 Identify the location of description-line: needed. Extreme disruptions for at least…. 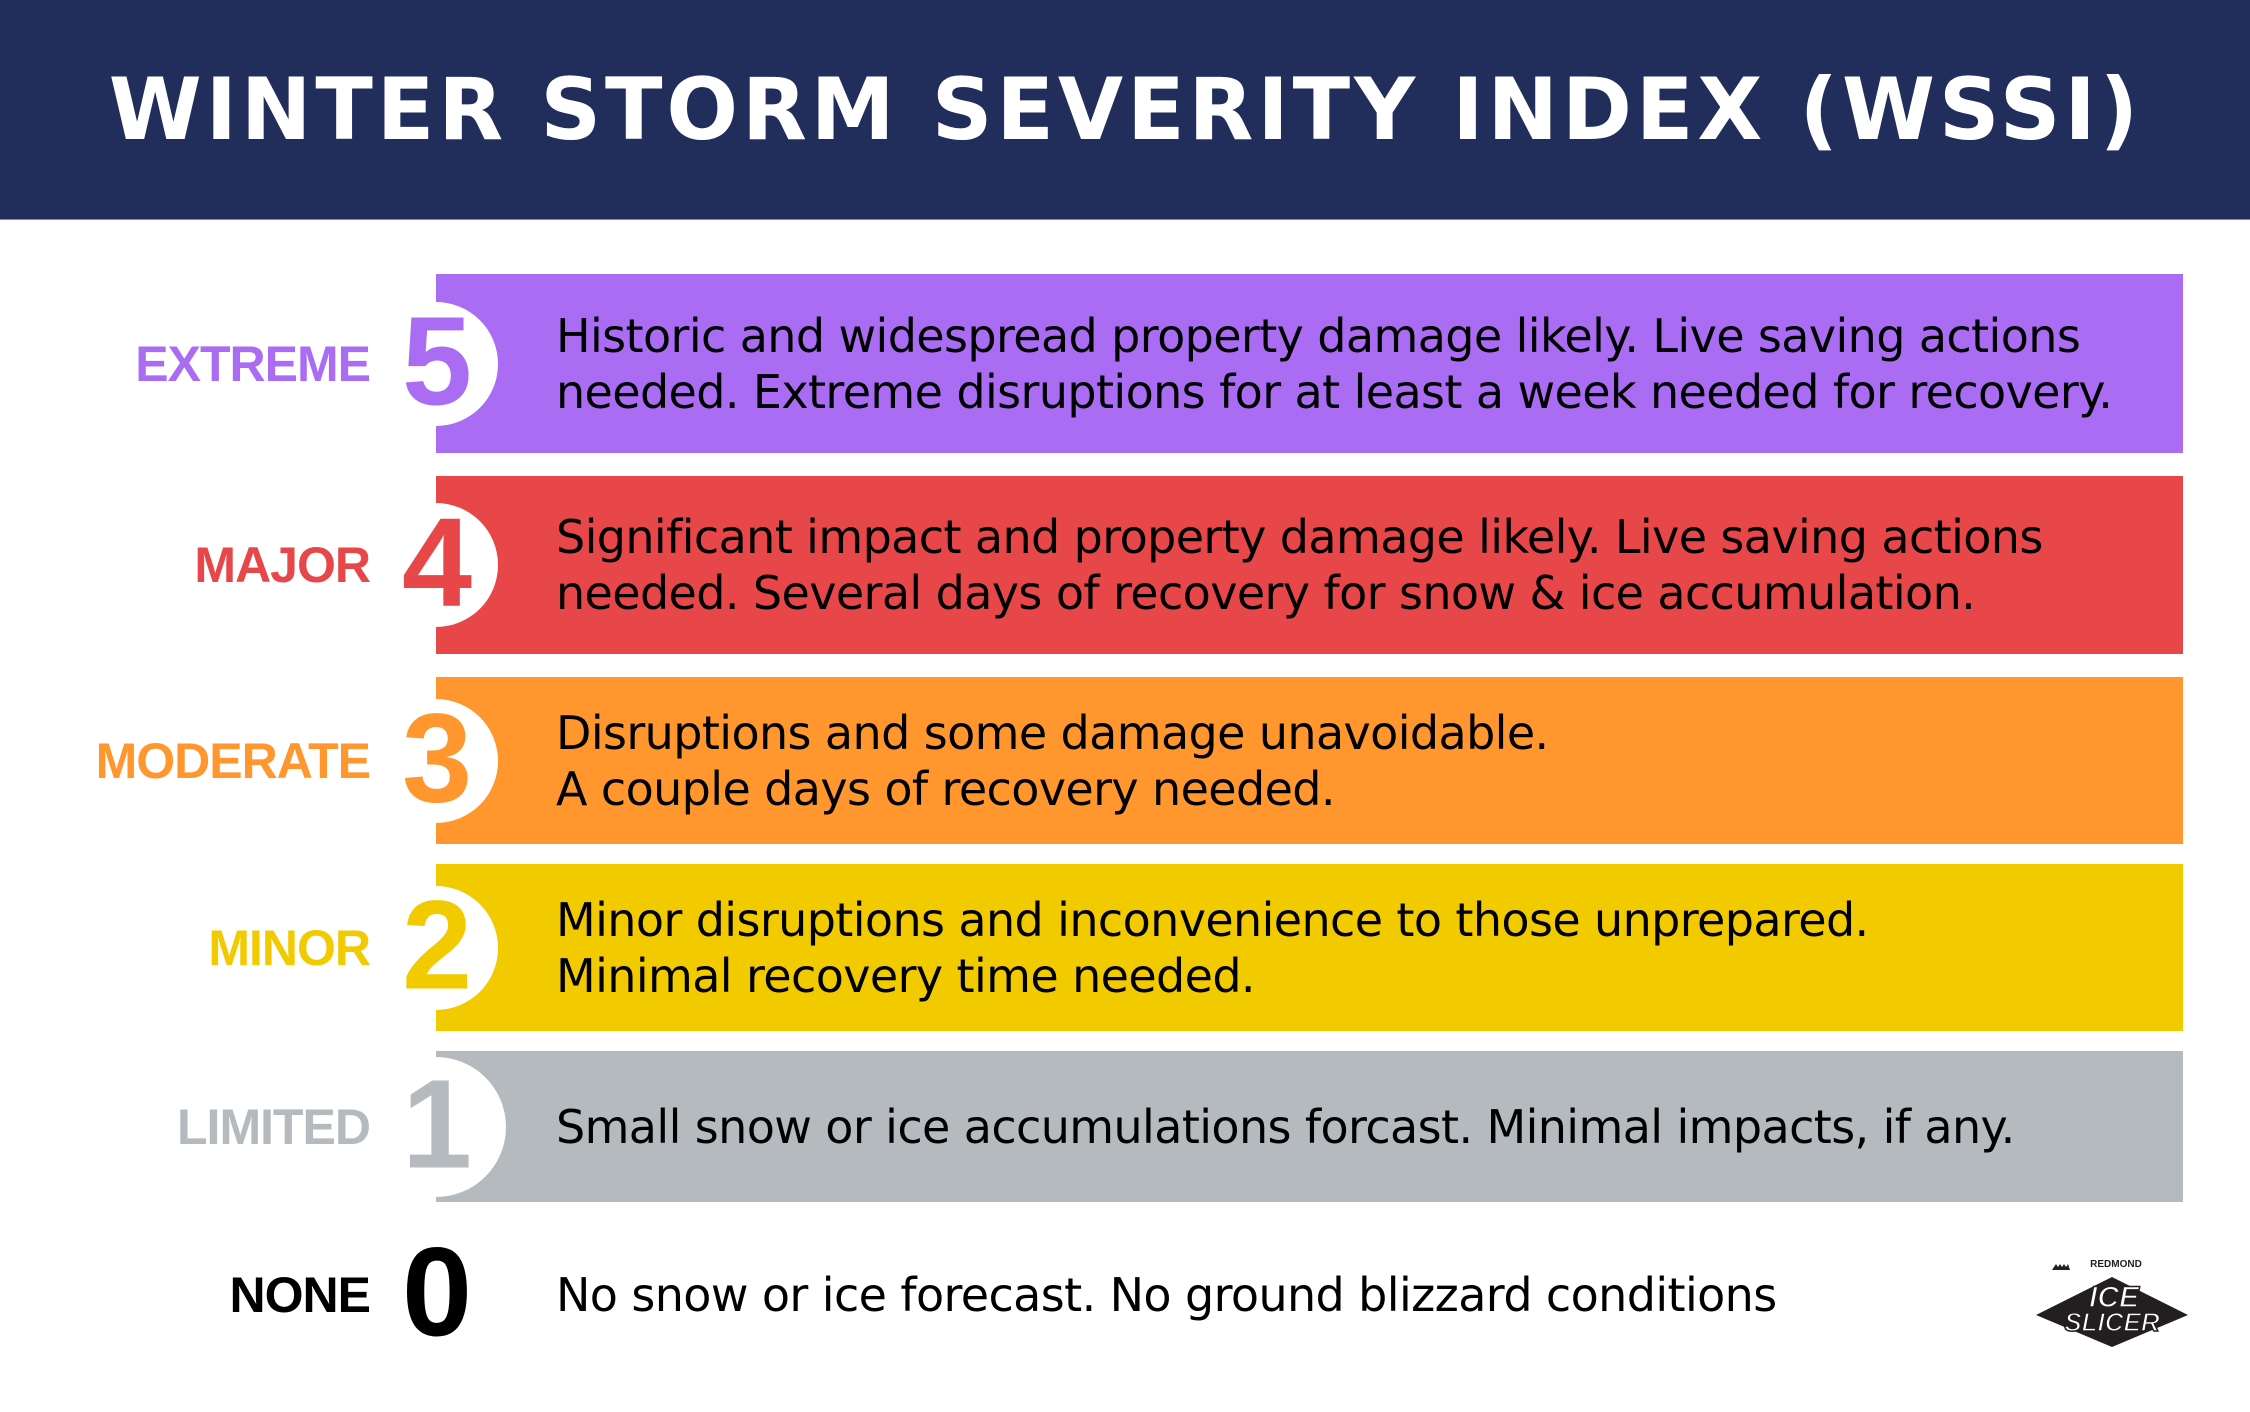
(1334, 391).